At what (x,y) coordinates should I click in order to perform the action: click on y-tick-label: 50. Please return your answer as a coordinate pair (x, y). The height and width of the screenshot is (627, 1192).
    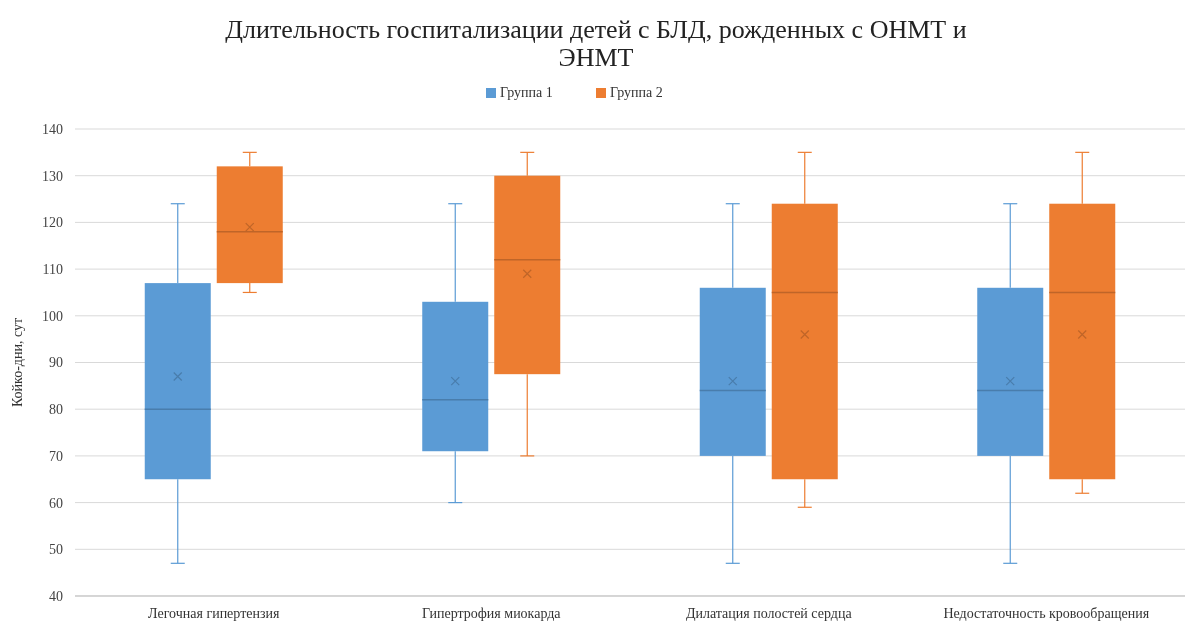
    Looking at the image, I should click on (56, 550).